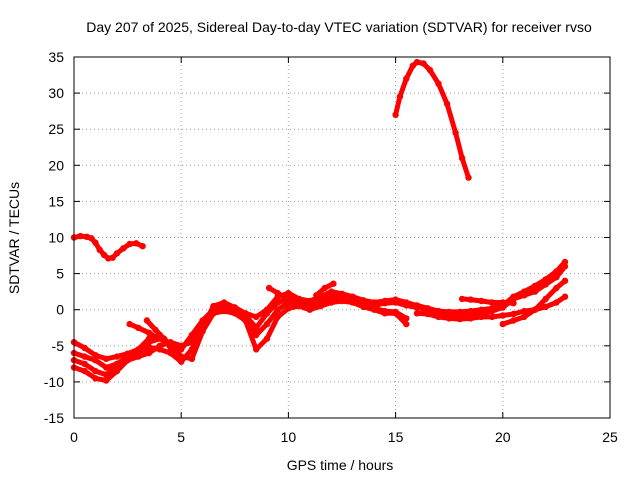  I want to click on x-tick-label: 15, so click(396, 437).